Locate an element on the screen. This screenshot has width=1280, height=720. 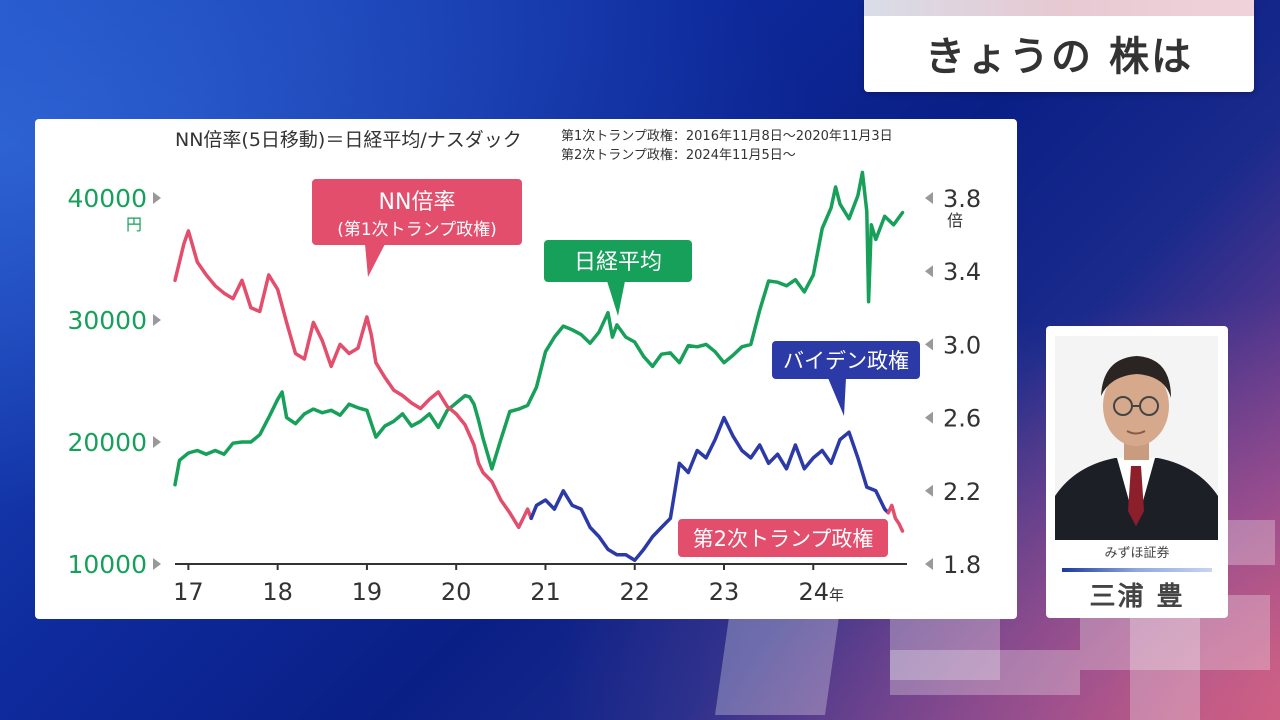
callout-nikkei-label: 日経平均 is located at coordinates (618, 262).